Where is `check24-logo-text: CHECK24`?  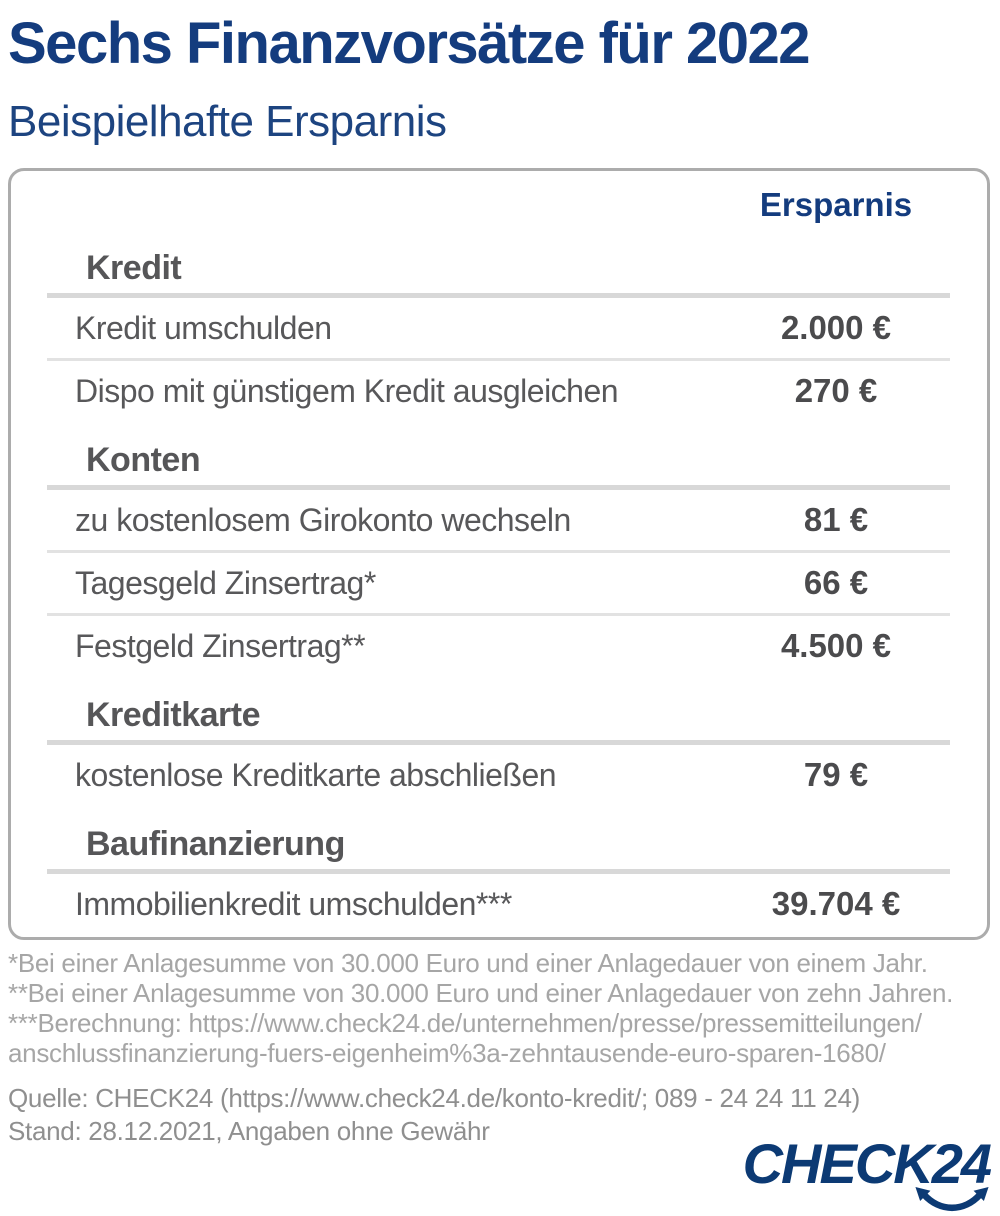
check24-logo-text: CHECK24 is located at coordinates (867, 1163).